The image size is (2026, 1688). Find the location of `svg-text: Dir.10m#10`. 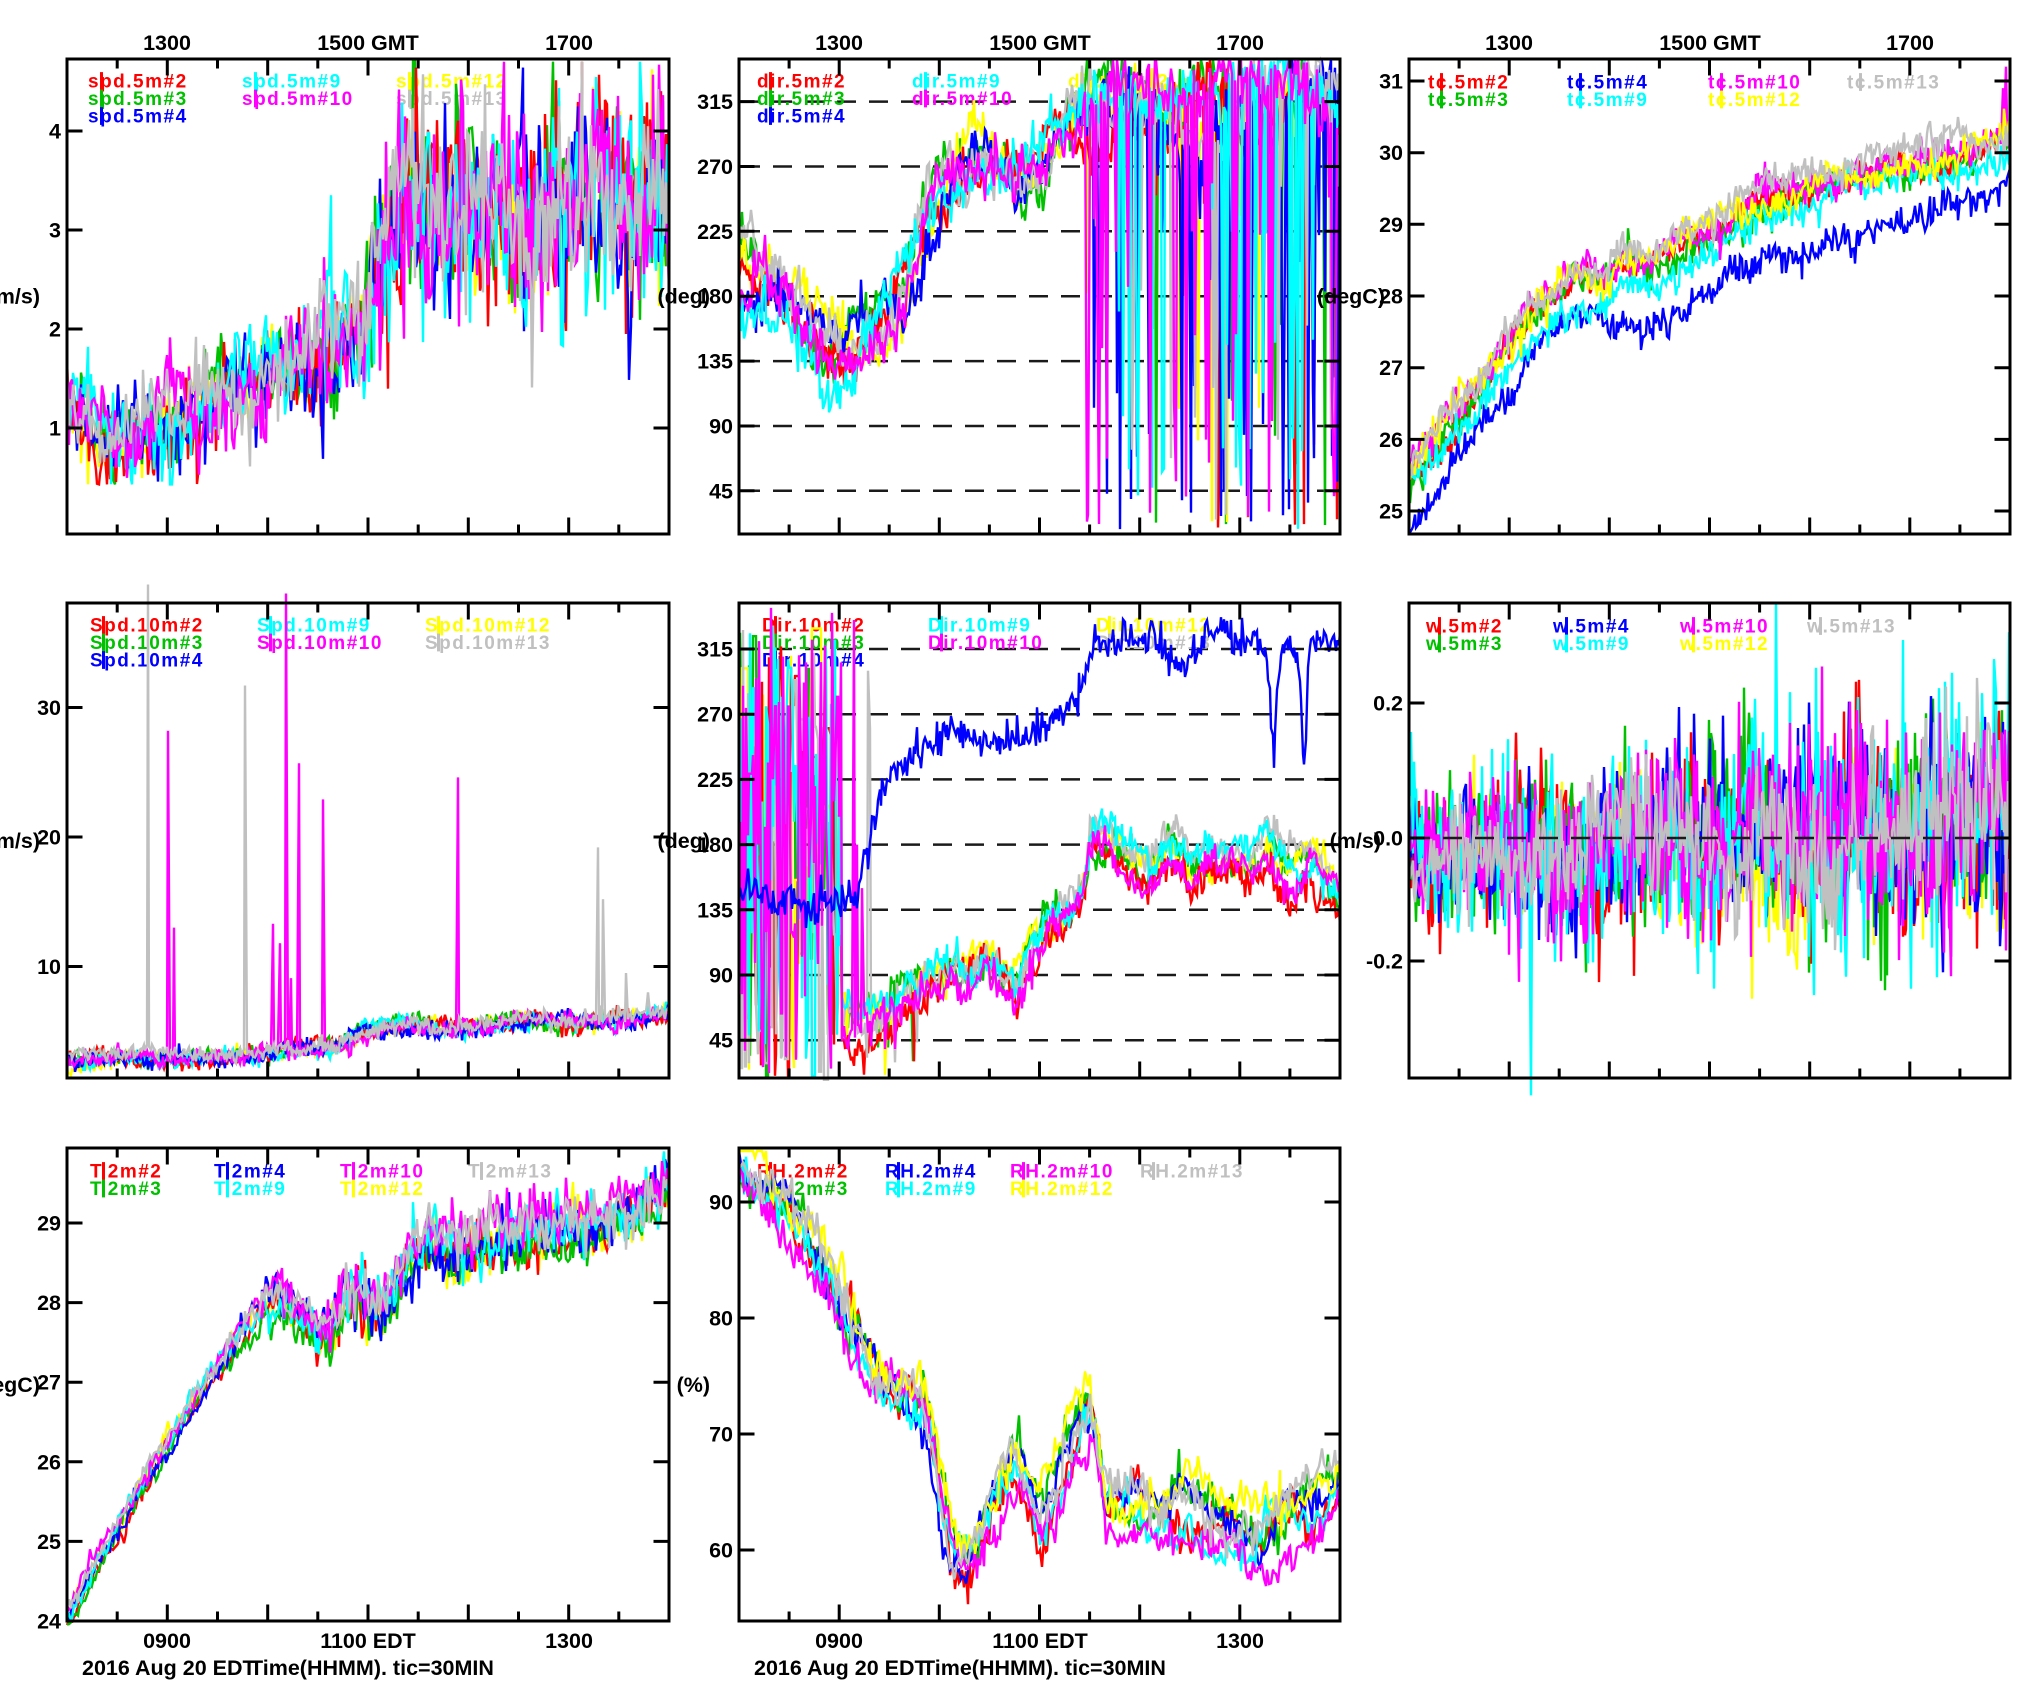

svg-text: Dir.10m#10 is located at coordinates (985, 643).